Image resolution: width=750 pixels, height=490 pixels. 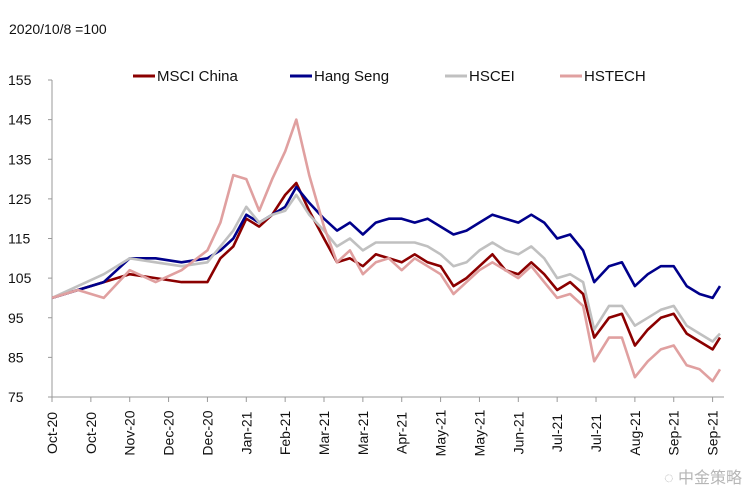 What do you see at coordinates (518, 432) in the screenshot?
I see `x-tick-label: Jun-21` at bounding box center [518, 432].